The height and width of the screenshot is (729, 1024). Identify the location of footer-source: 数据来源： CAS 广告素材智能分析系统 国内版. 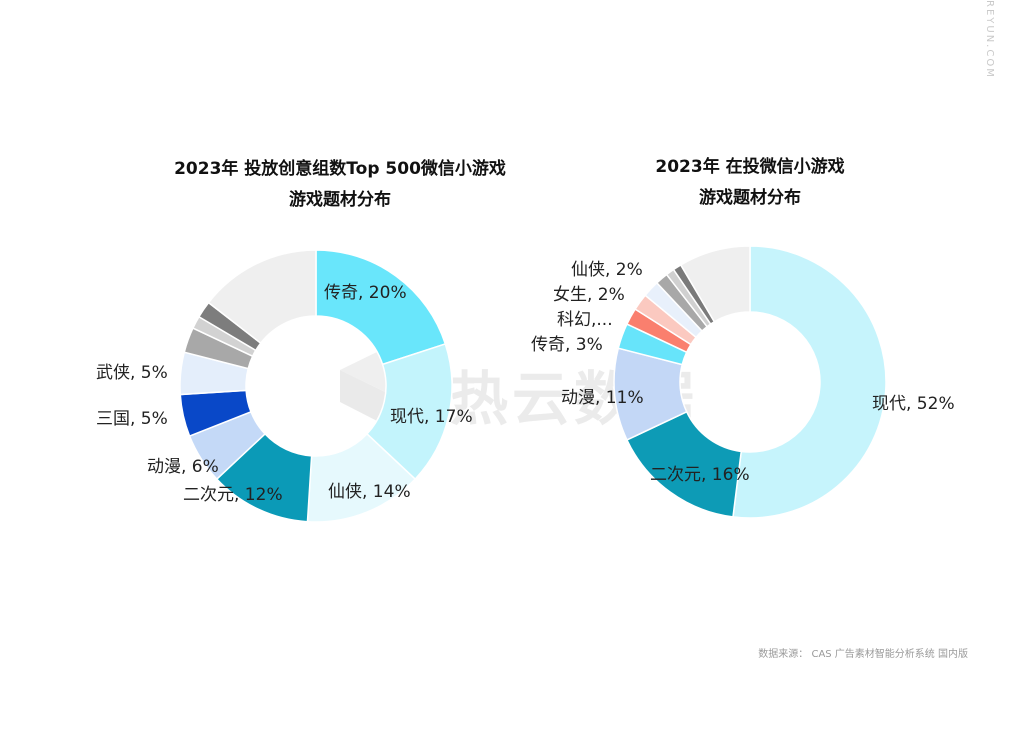
(863, 654).